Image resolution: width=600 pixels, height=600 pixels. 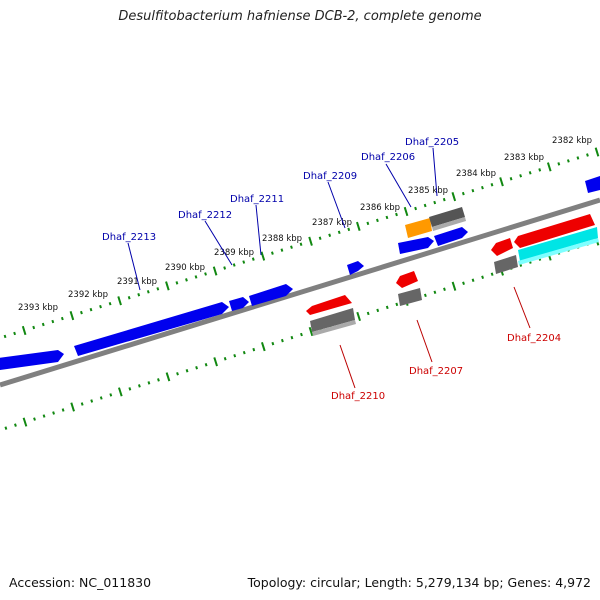 I want to click on forward-gene-label: Dhaf_2213, so click(x=129, y=237).